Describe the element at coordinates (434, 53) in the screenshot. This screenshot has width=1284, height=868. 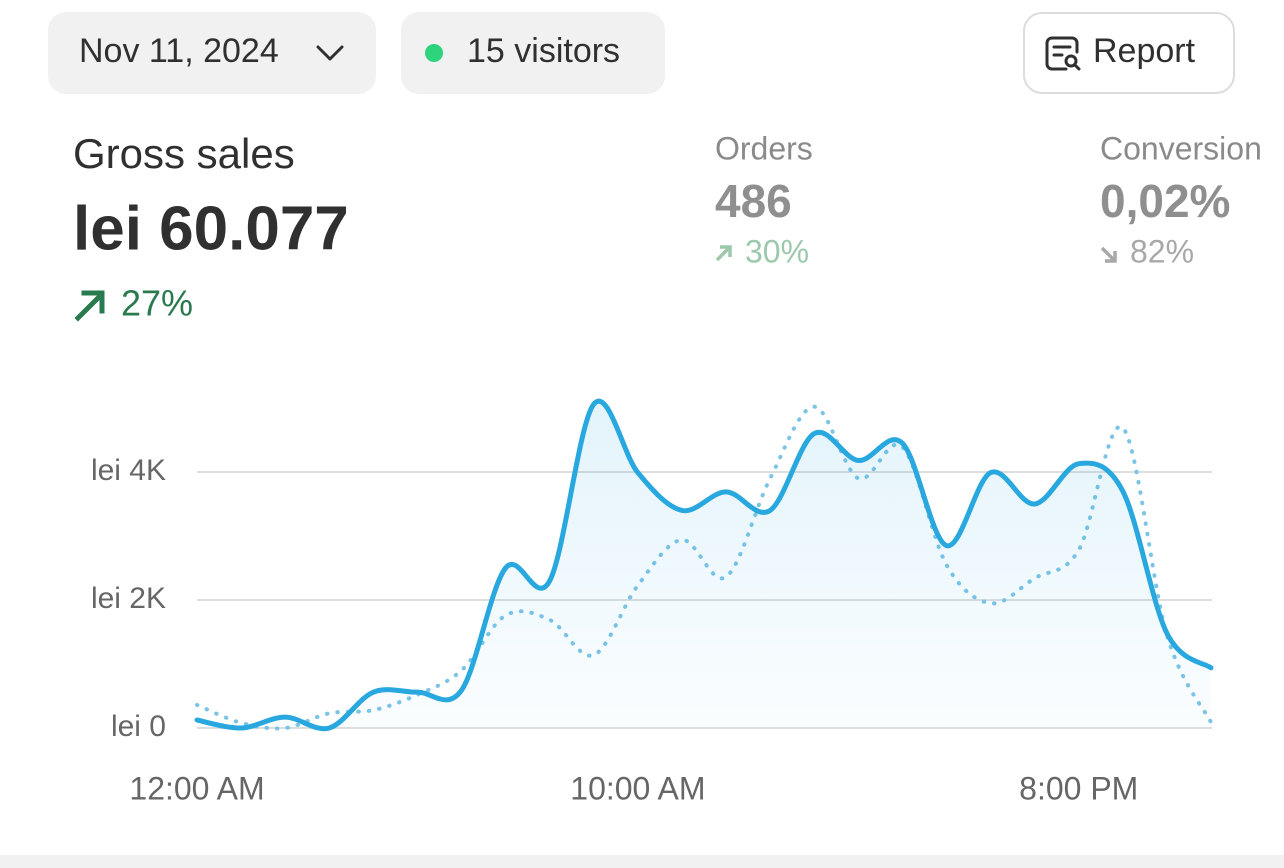
I see `live-dot` at that location.